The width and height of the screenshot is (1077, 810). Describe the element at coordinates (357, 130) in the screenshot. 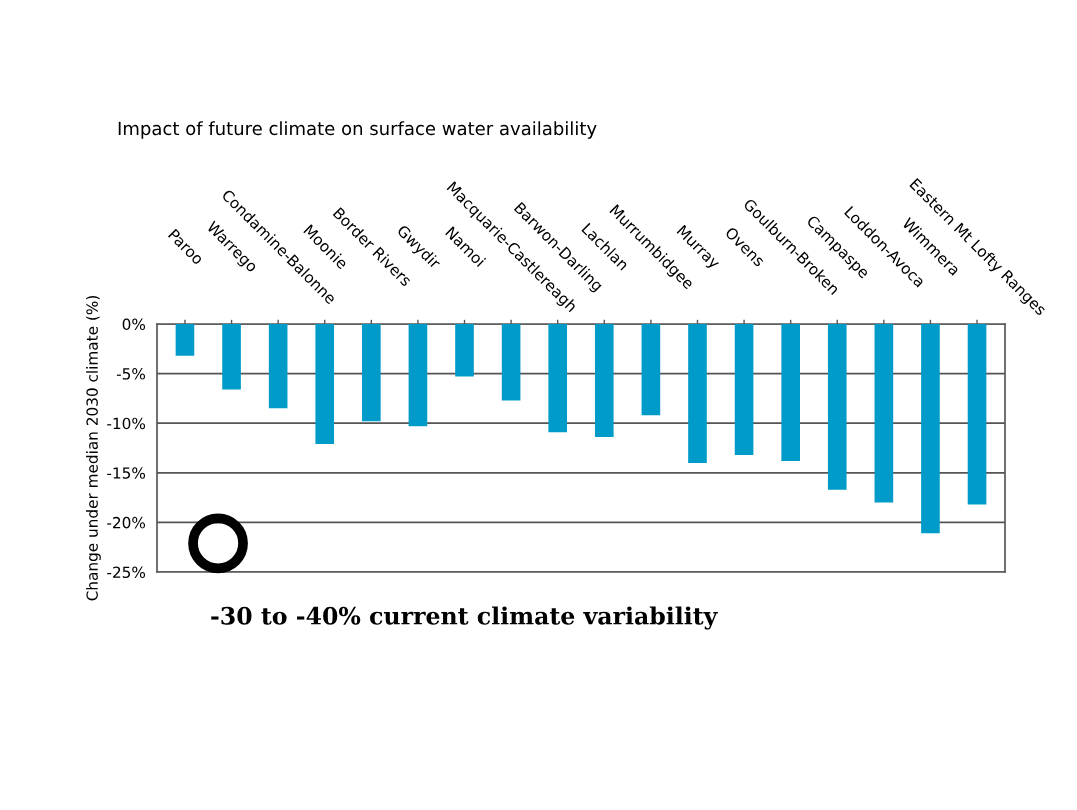

I see `chart-title: Impact of future climate on surface water availability` at that location.